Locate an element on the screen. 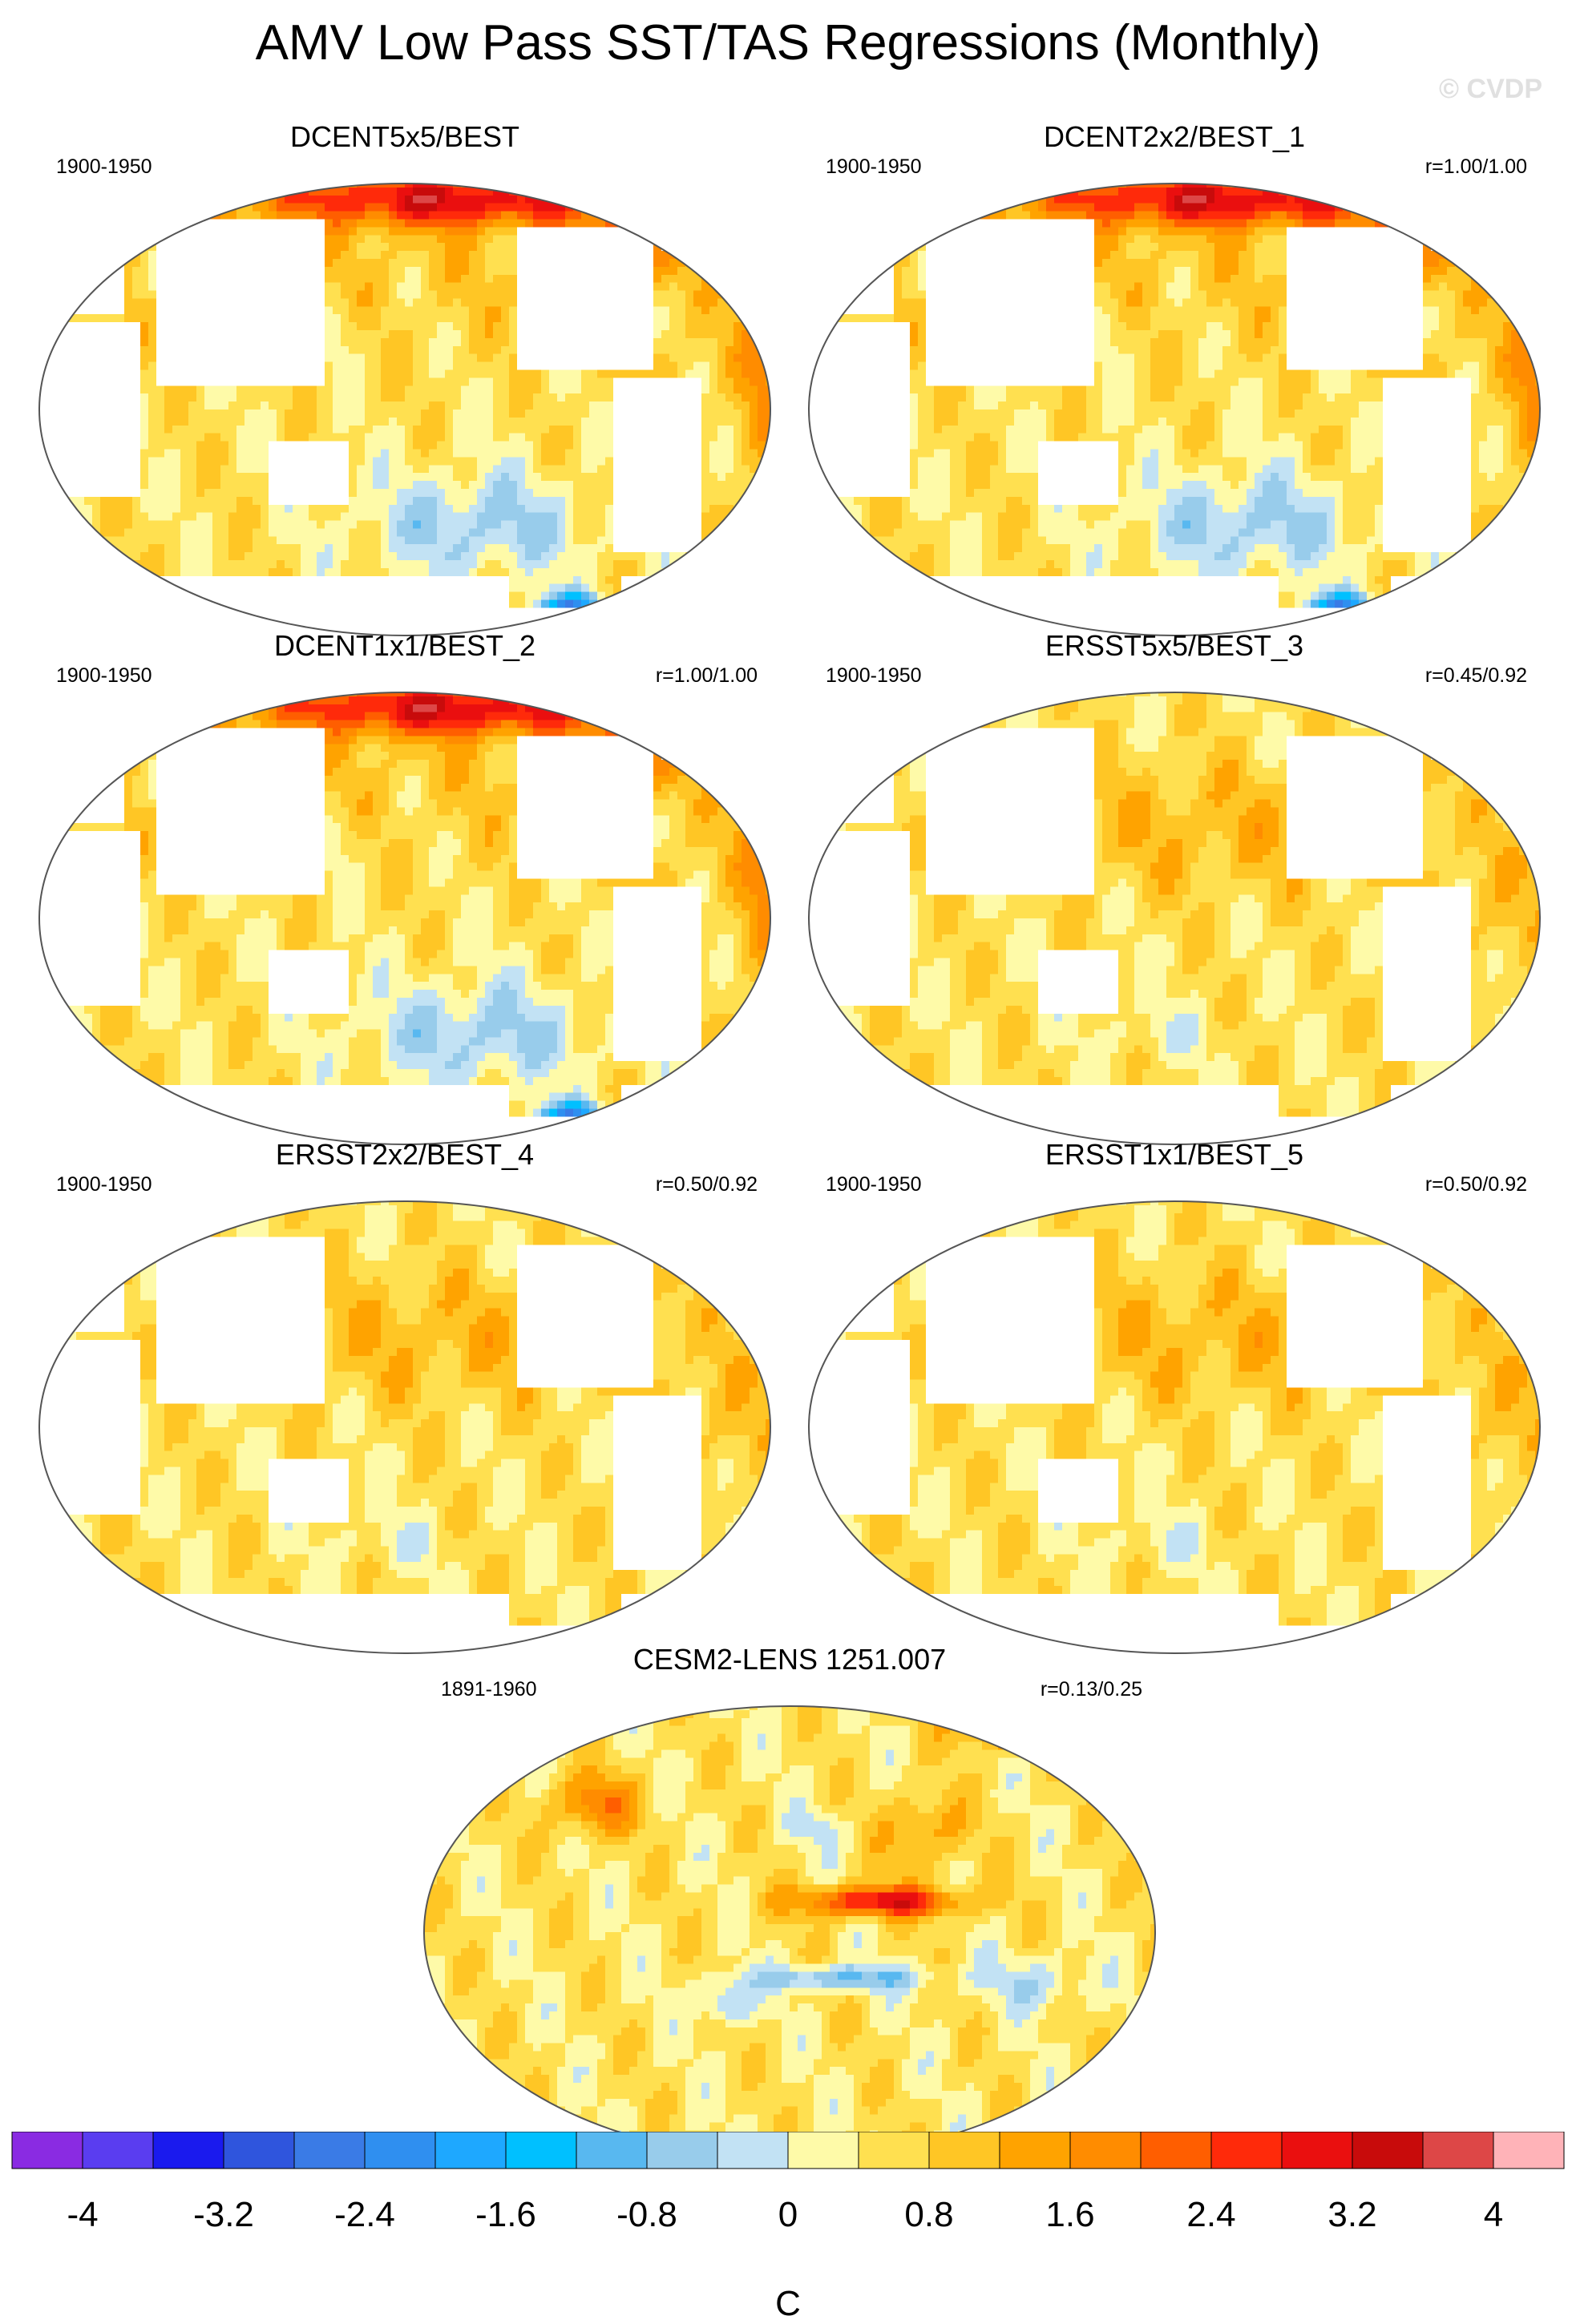  panel-title: ERSST5x5/BEST_3 is located at coordinates (1174, 646).